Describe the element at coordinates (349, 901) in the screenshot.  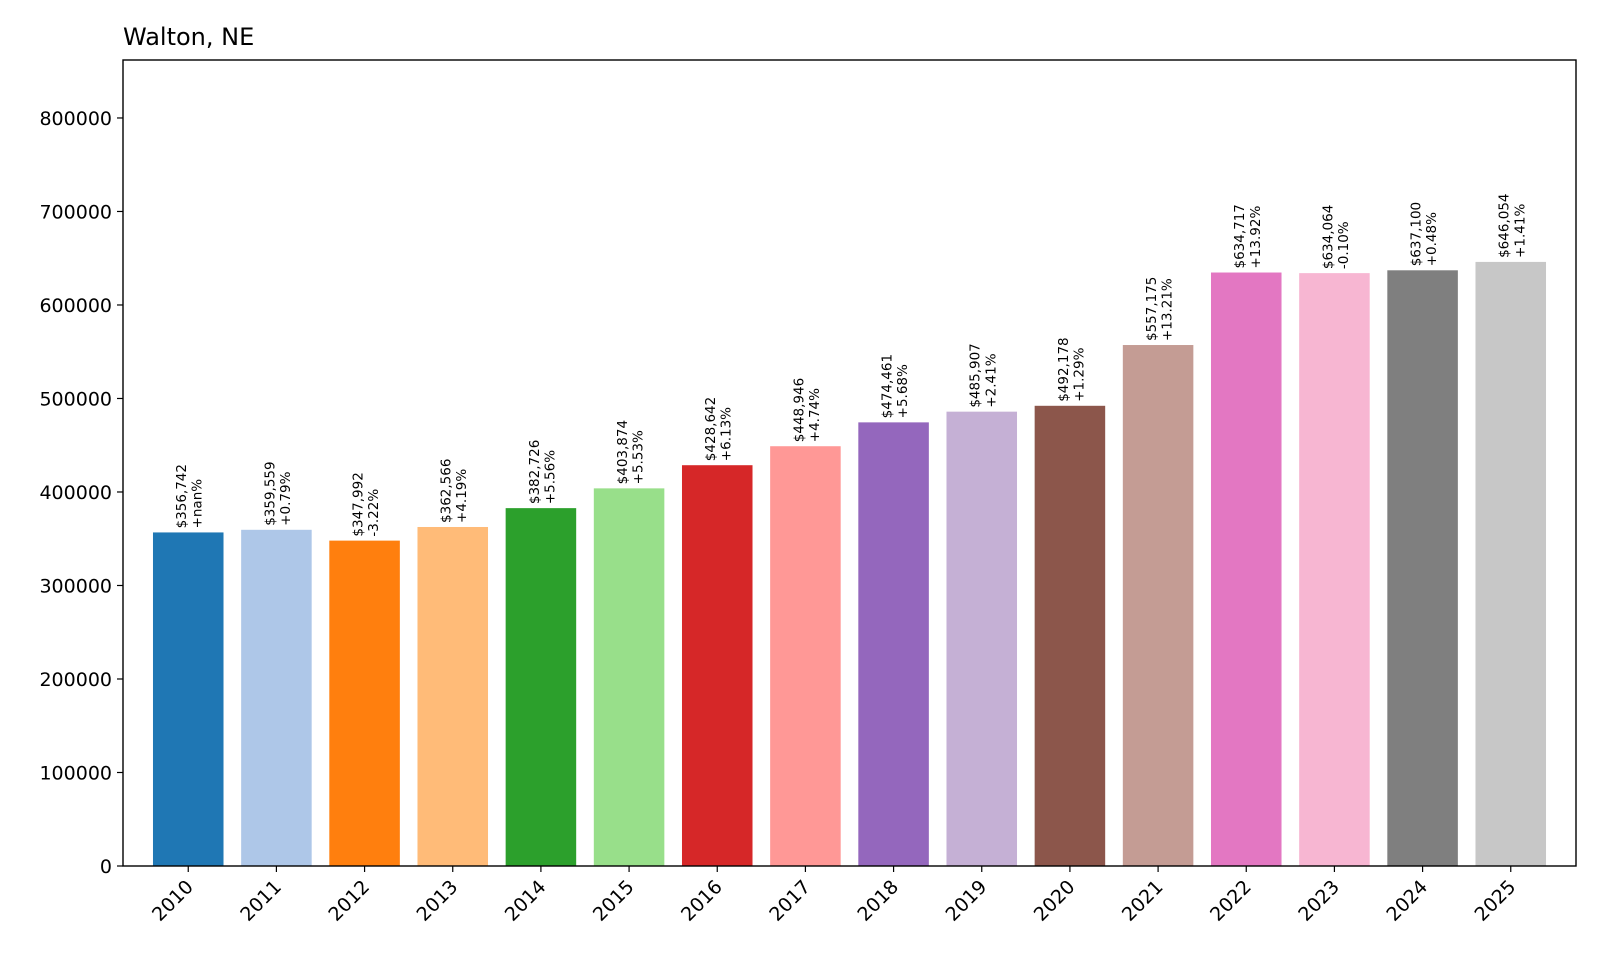
I see `x-tick-label: 2012` at that location.